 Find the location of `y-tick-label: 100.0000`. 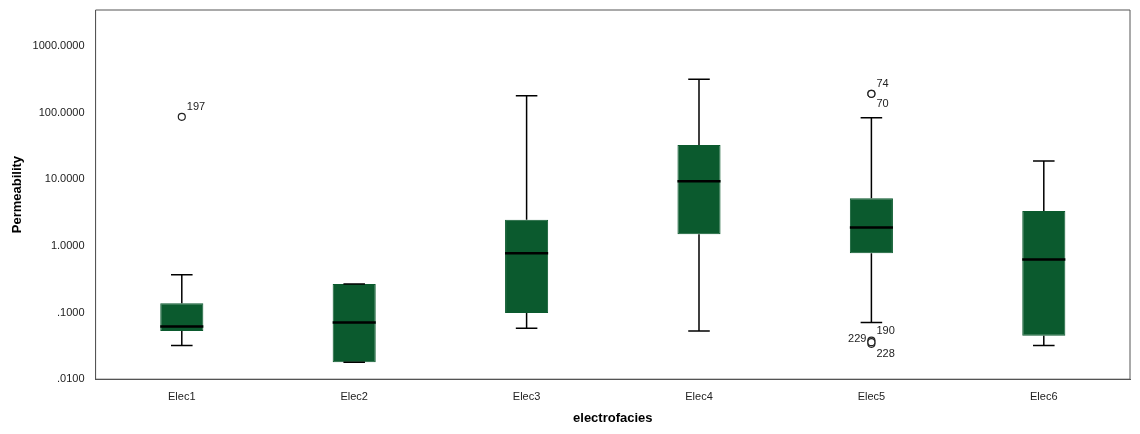

y-tick-label: 100.0000 is located at coordinates (61, 111).